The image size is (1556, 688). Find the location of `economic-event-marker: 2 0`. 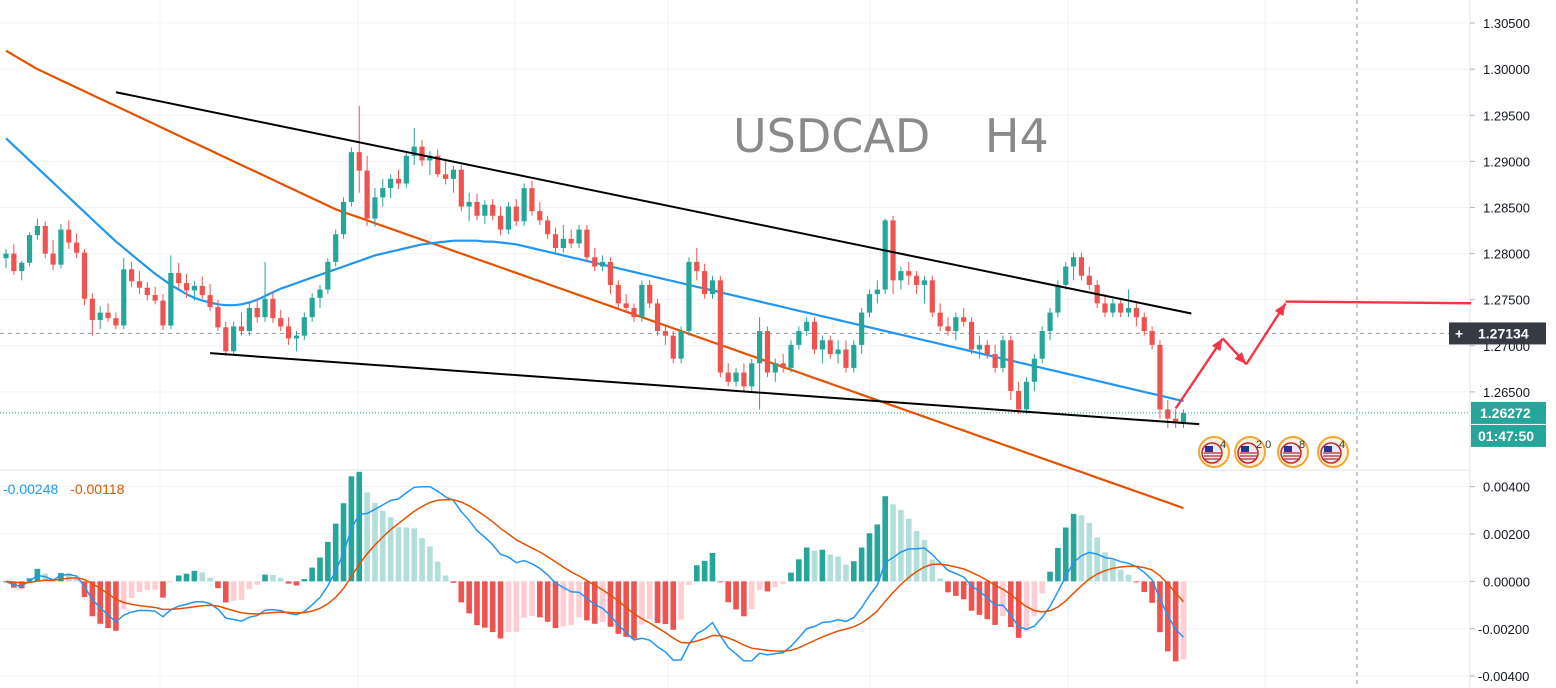

economic-event-marker: 2 0 is located at coordinates (1252, 452).